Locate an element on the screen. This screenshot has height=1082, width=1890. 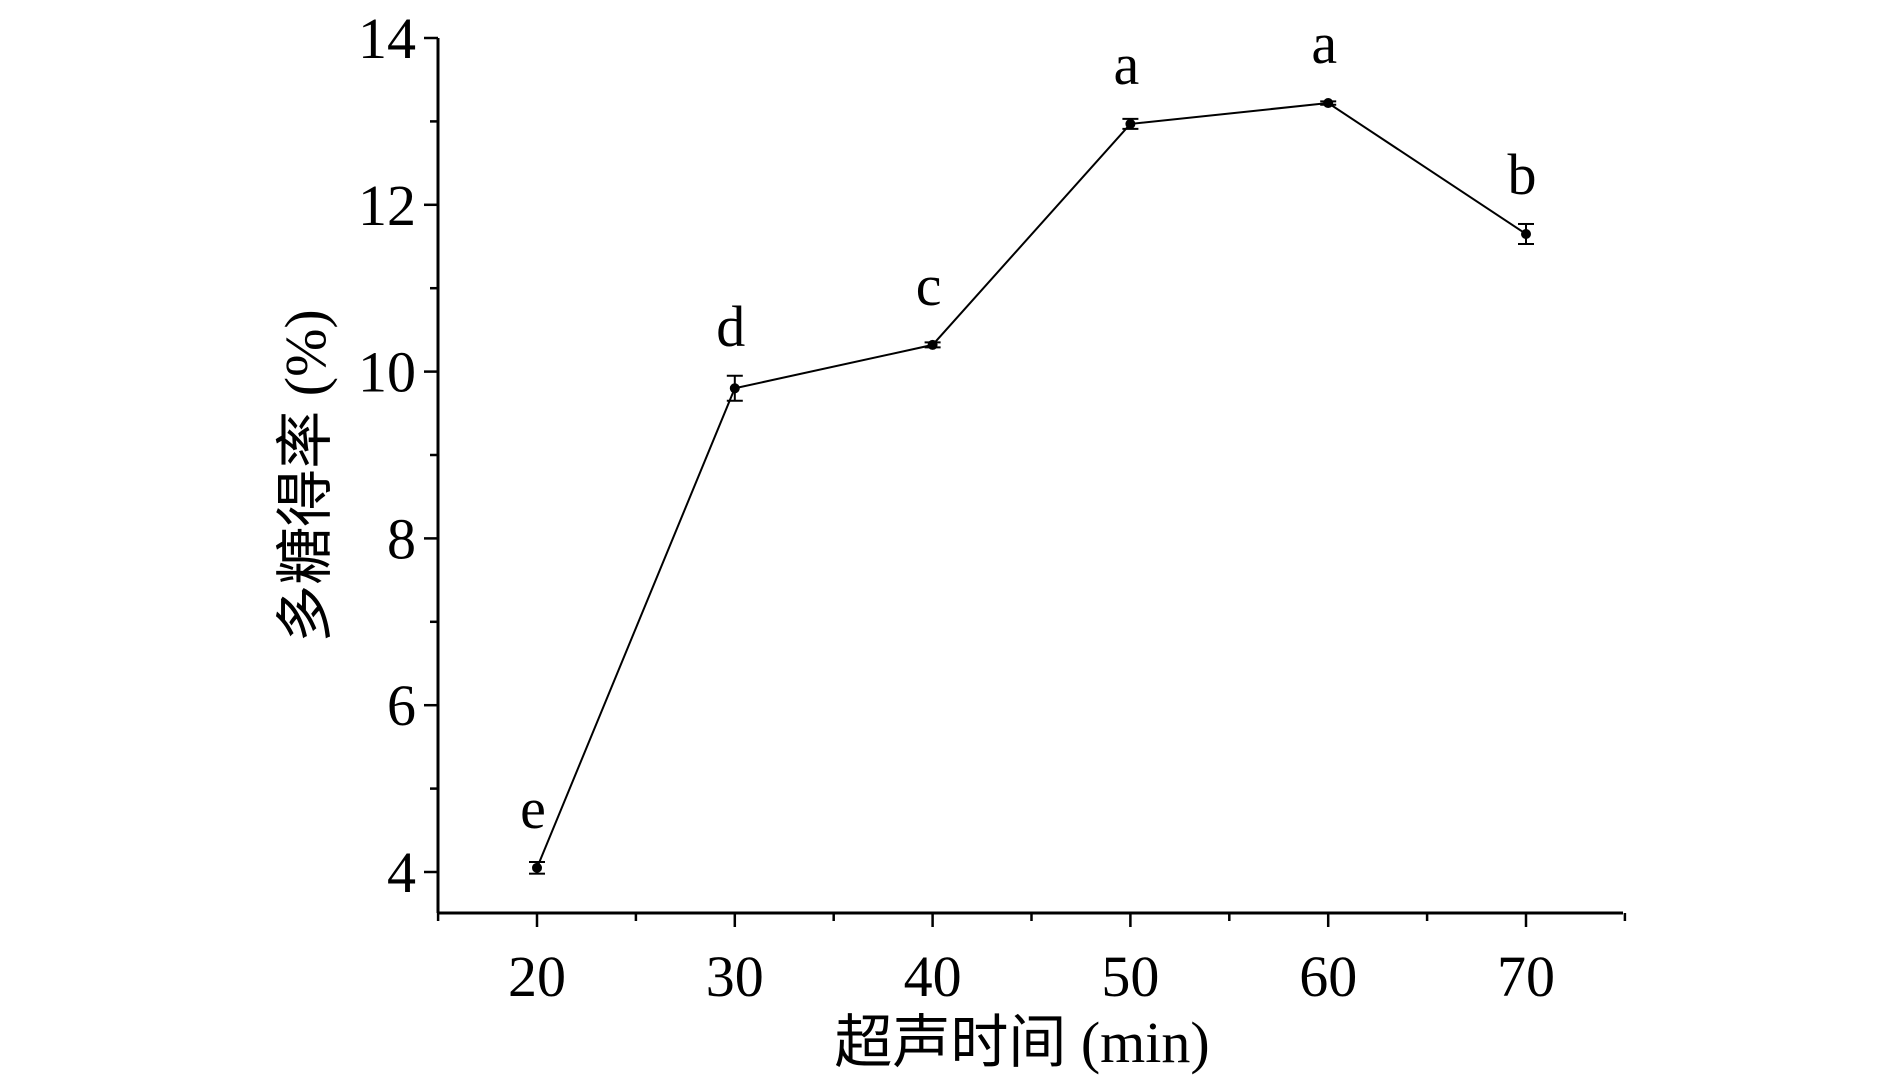
y-tick-label: 8 is located at coordinates (401, 538).